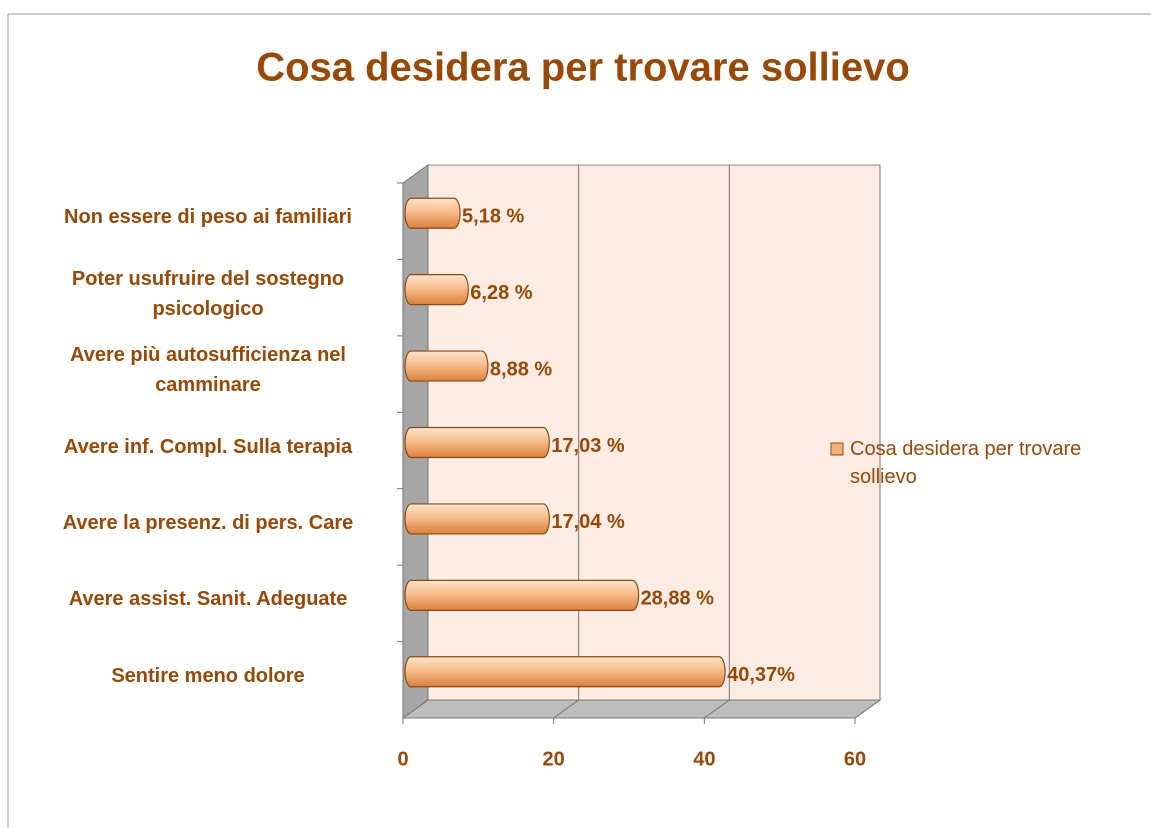  Describe the element at coordinates (208, 522) in the screenshot. I see `y-tick-label: Avere la presenz. di pers. Care` at that location.